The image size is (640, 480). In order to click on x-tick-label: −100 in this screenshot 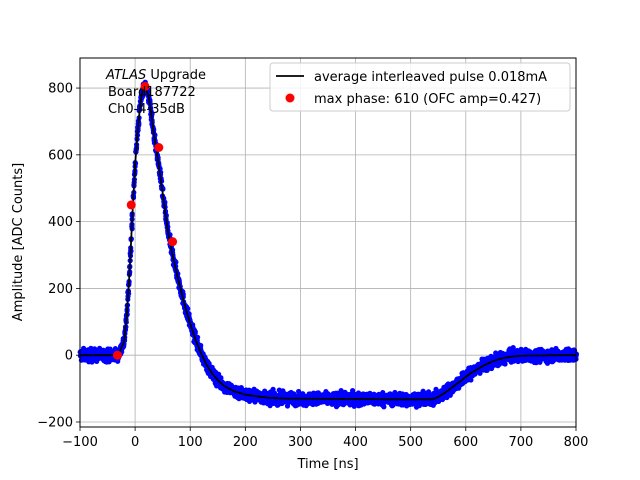, I will do `click(80, 442)`.